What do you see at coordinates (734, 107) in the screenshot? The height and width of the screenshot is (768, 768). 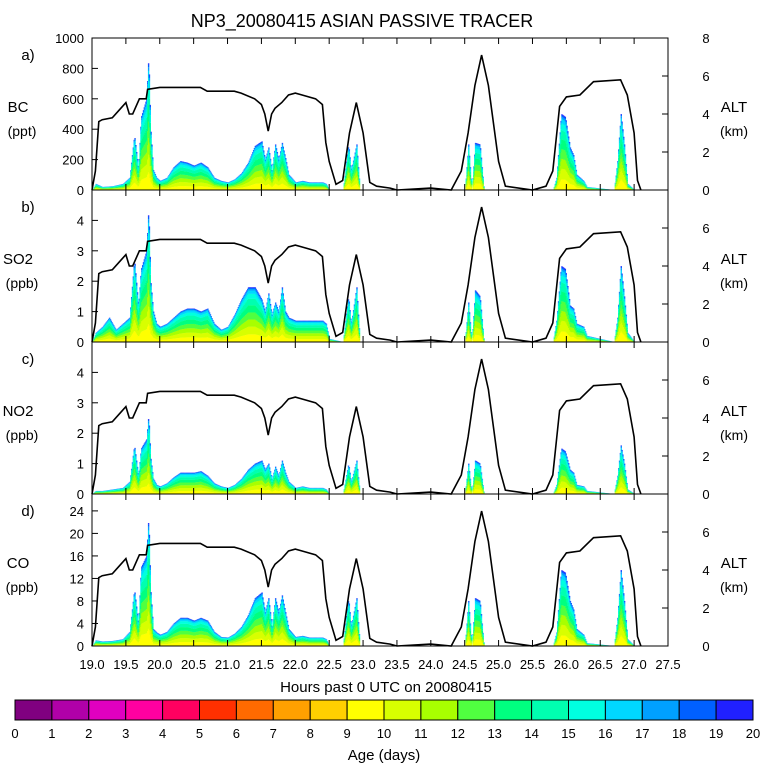 I see `y2-axis-label: ALT` at bounding box center [734, 107].